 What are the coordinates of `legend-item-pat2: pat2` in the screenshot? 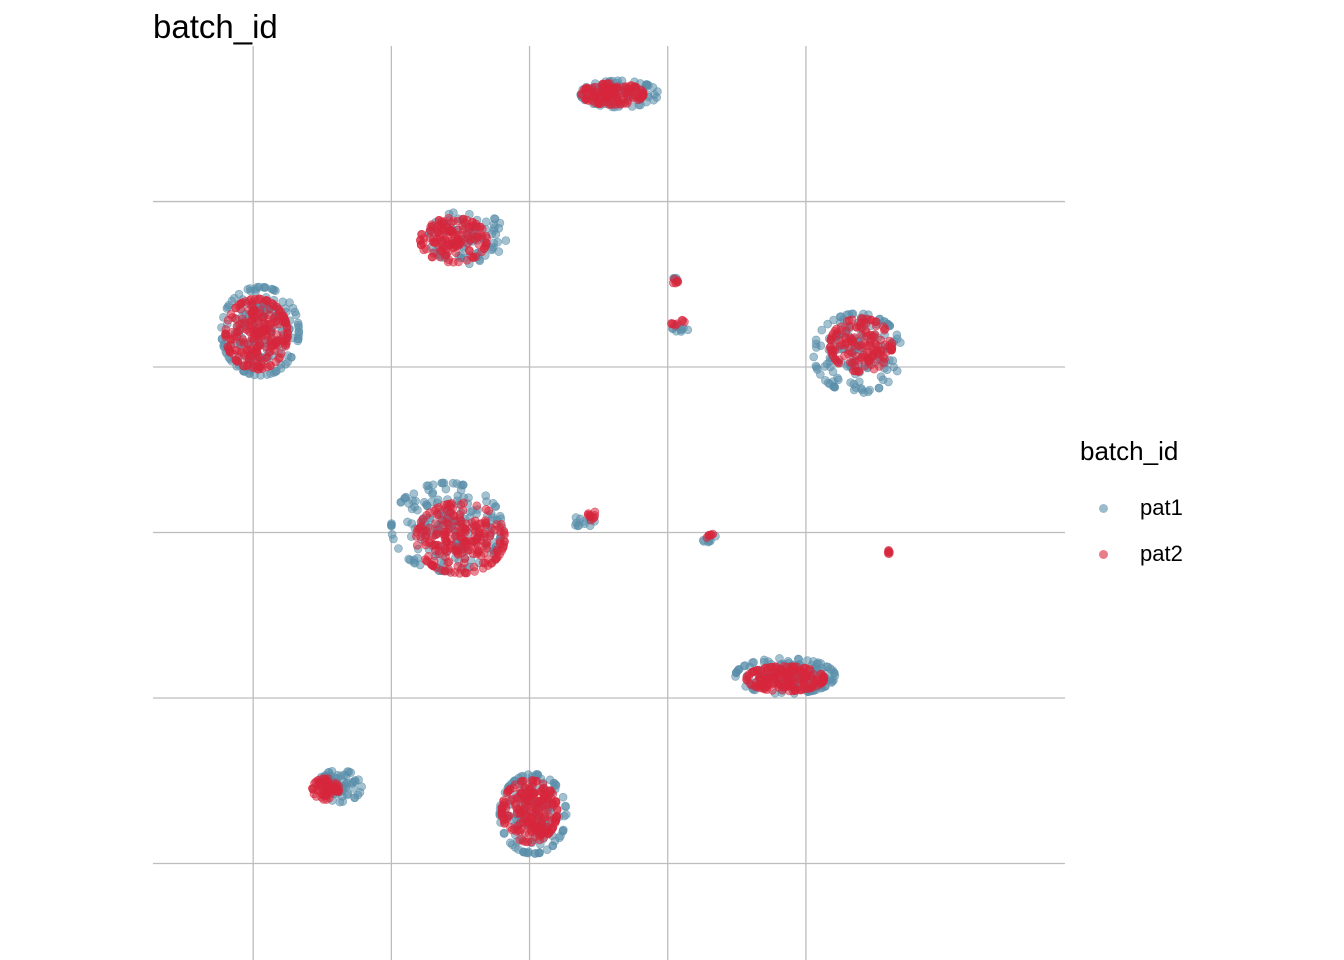 It's located at (1131, 554).